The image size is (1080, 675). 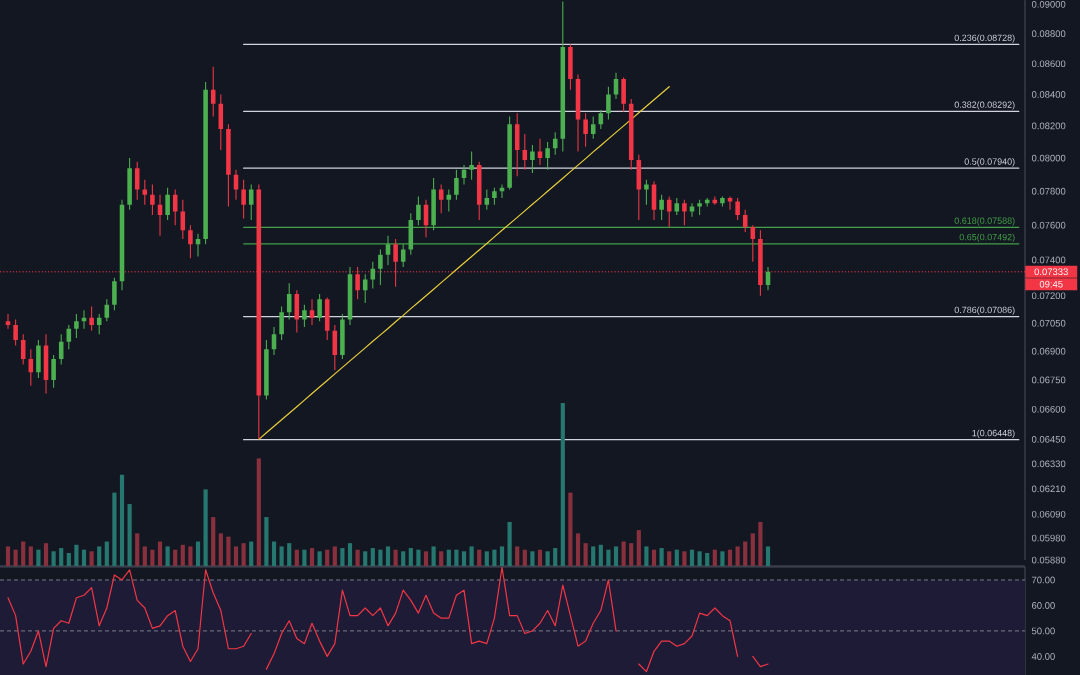 What do you see at coordinates (1043, 605) in the screenshot?
I see `y-tick-label: 60.00` at bounding box center [1043, 605].